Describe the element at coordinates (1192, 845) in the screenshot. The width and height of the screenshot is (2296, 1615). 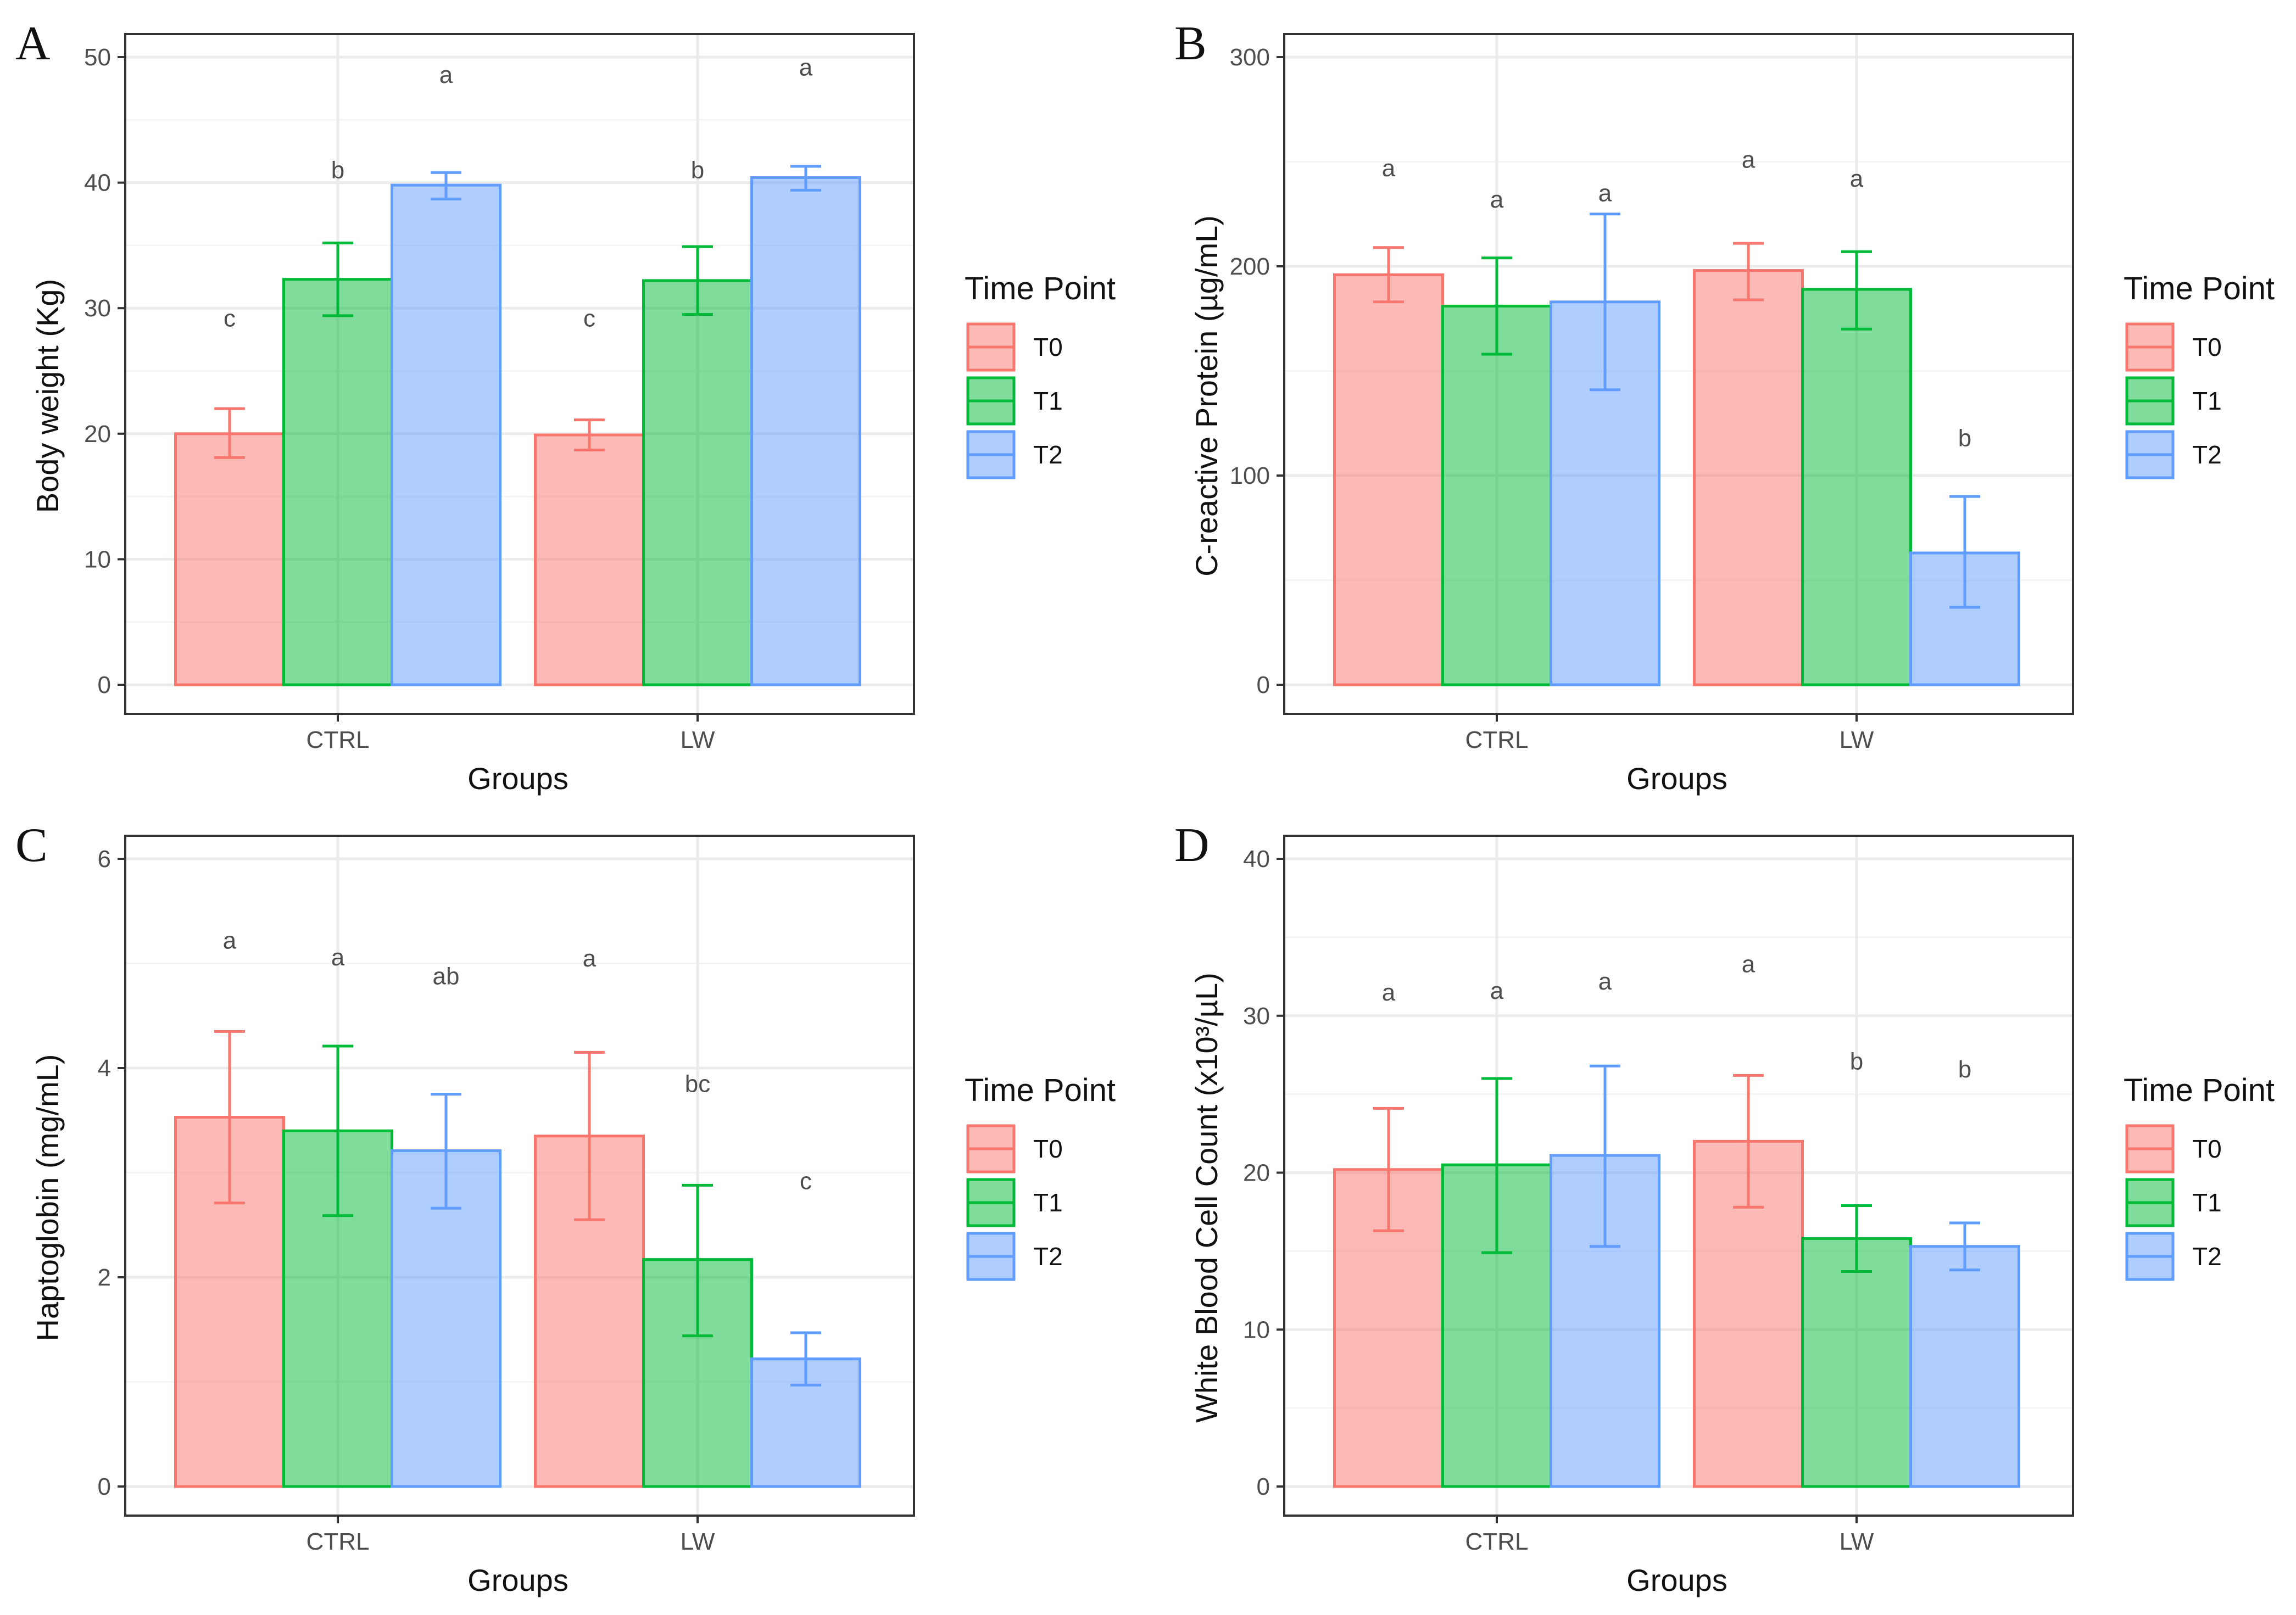
I see `panel-letter: D` at that location.